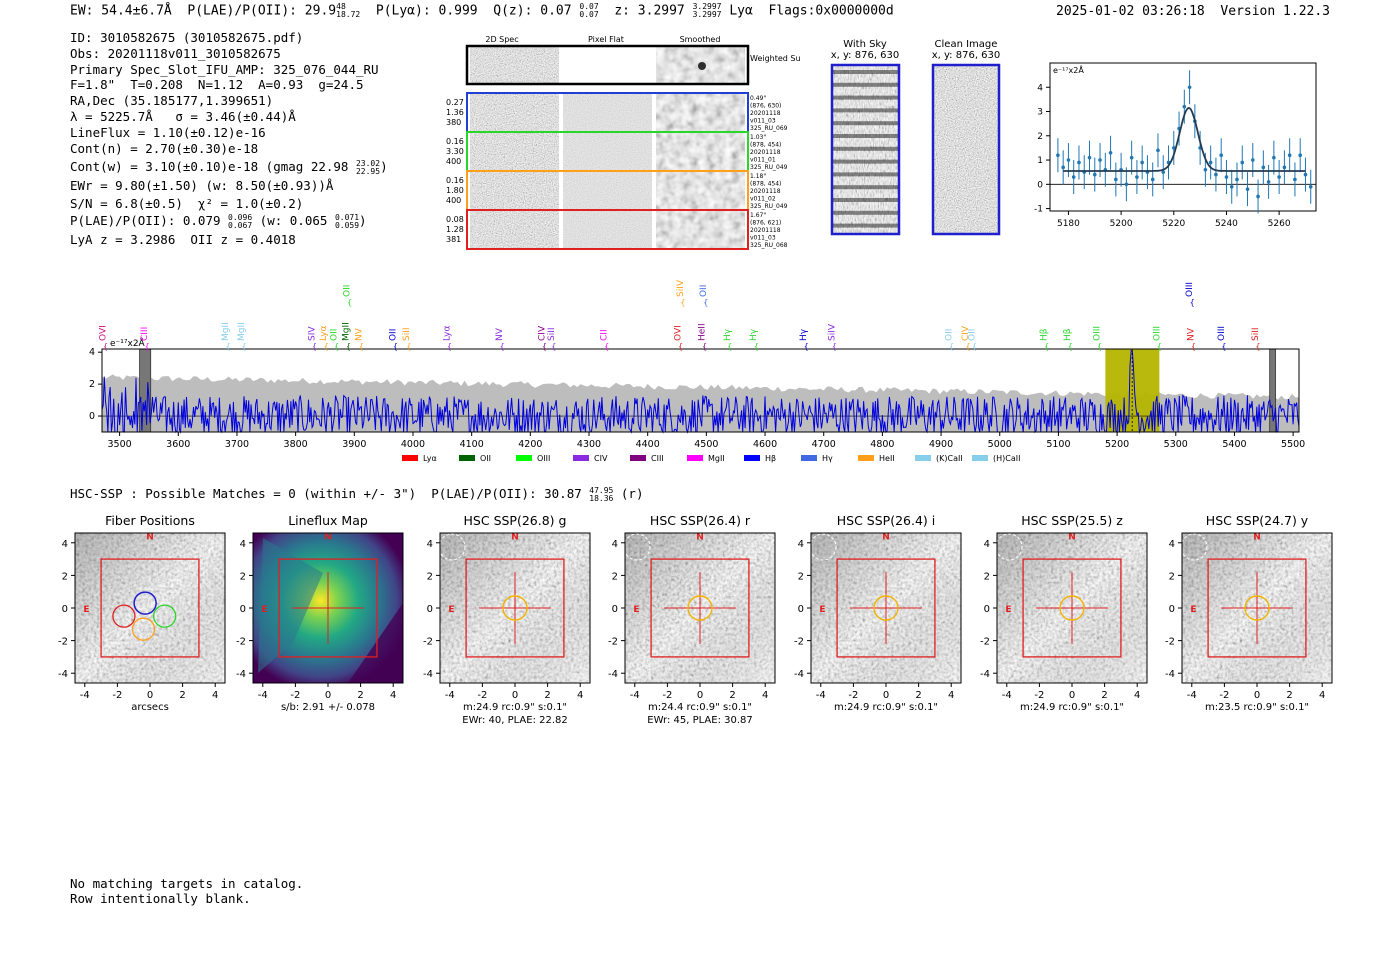 This screenshot has width=1400, height=953. I want to click on cutout-row-meta: 1.67", so click(758, 215).